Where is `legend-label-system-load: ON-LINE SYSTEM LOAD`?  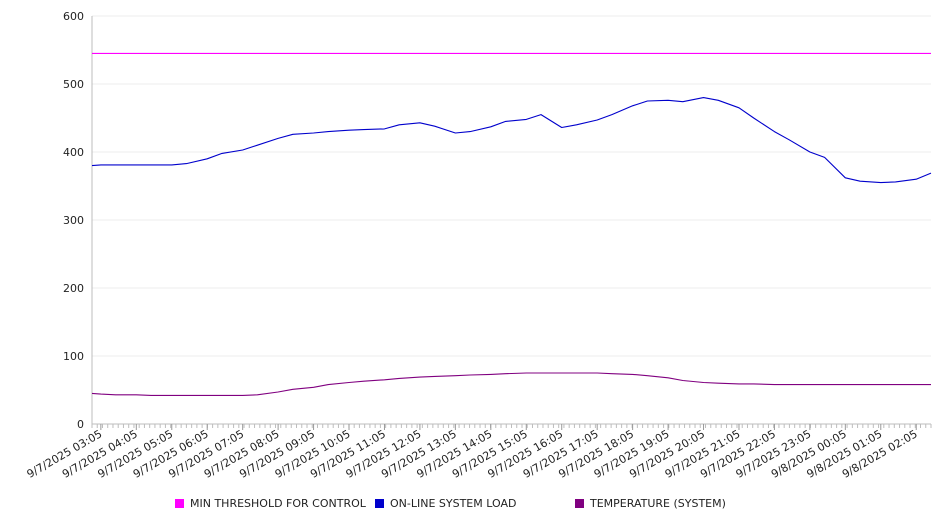
legend-label-system-load: ON-LINE SYSTEM LOAD is located at coordinates (453, 503).